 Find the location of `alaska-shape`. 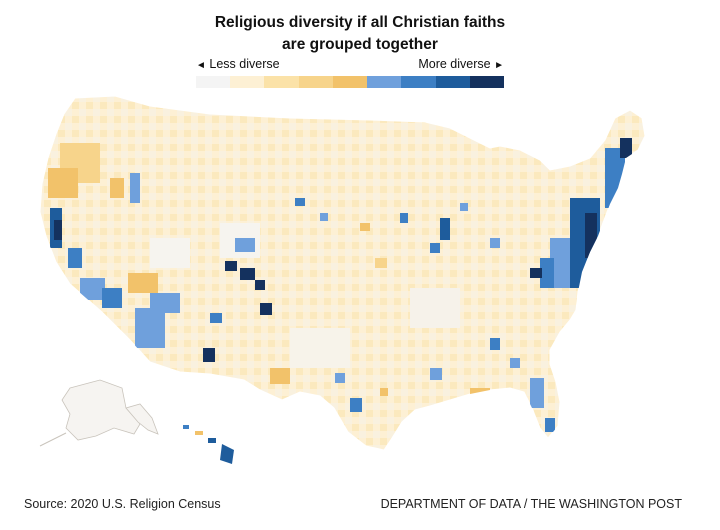

alaska-shape is located at coordinates (101, 410).